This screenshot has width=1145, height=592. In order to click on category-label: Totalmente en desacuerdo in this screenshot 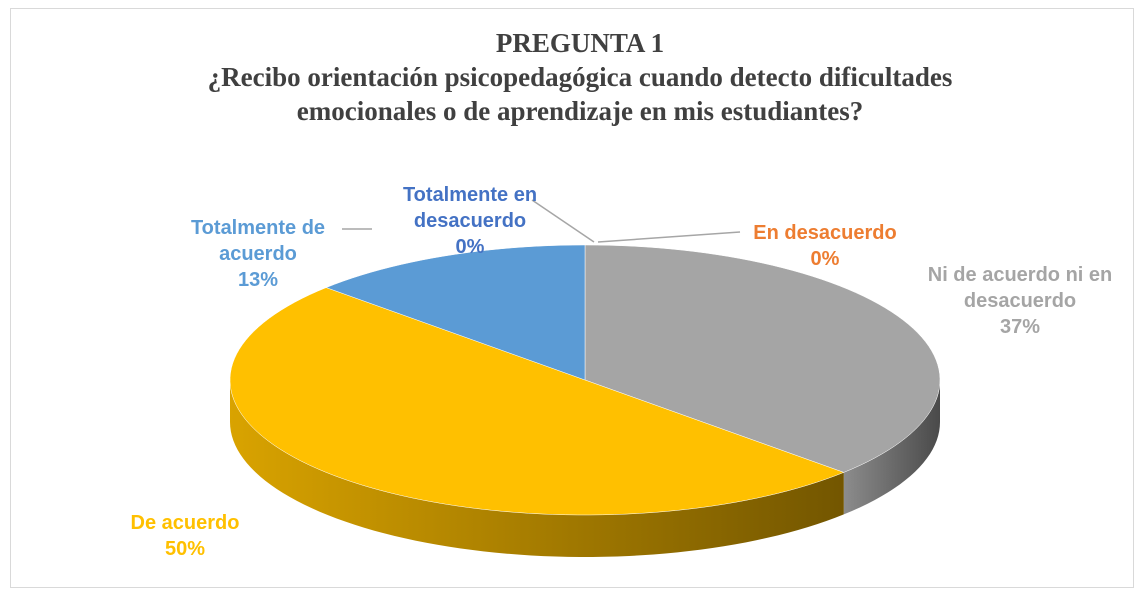, I will do `click(470, 208)`.